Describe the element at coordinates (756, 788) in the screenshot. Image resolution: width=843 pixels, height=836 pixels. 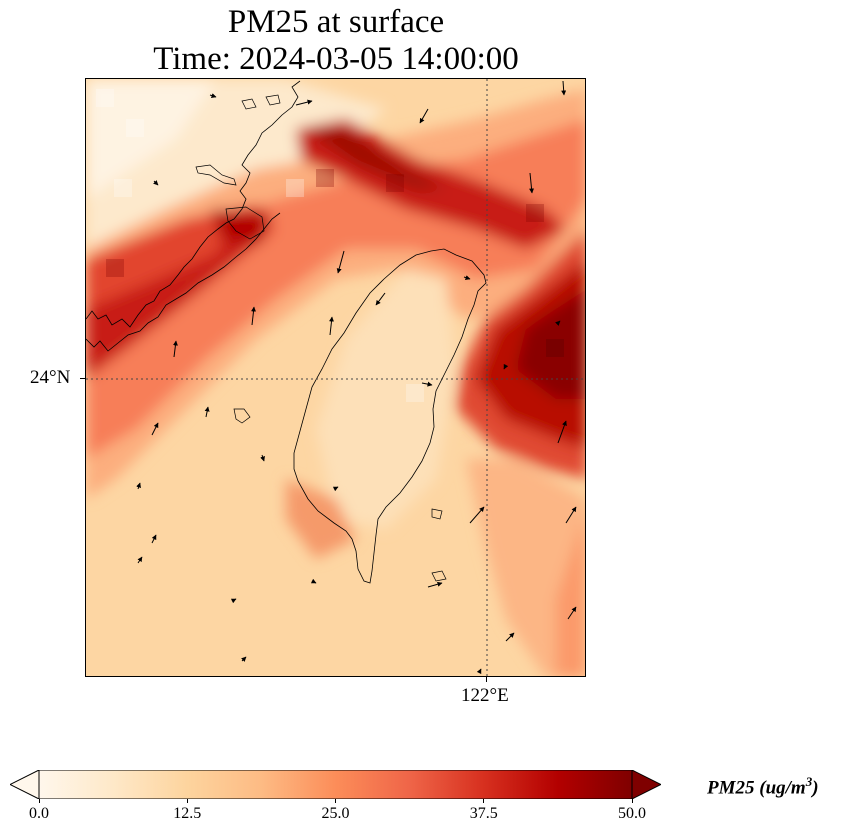
I see `colorbar-label-text: PM25 (ug/m` at that location.